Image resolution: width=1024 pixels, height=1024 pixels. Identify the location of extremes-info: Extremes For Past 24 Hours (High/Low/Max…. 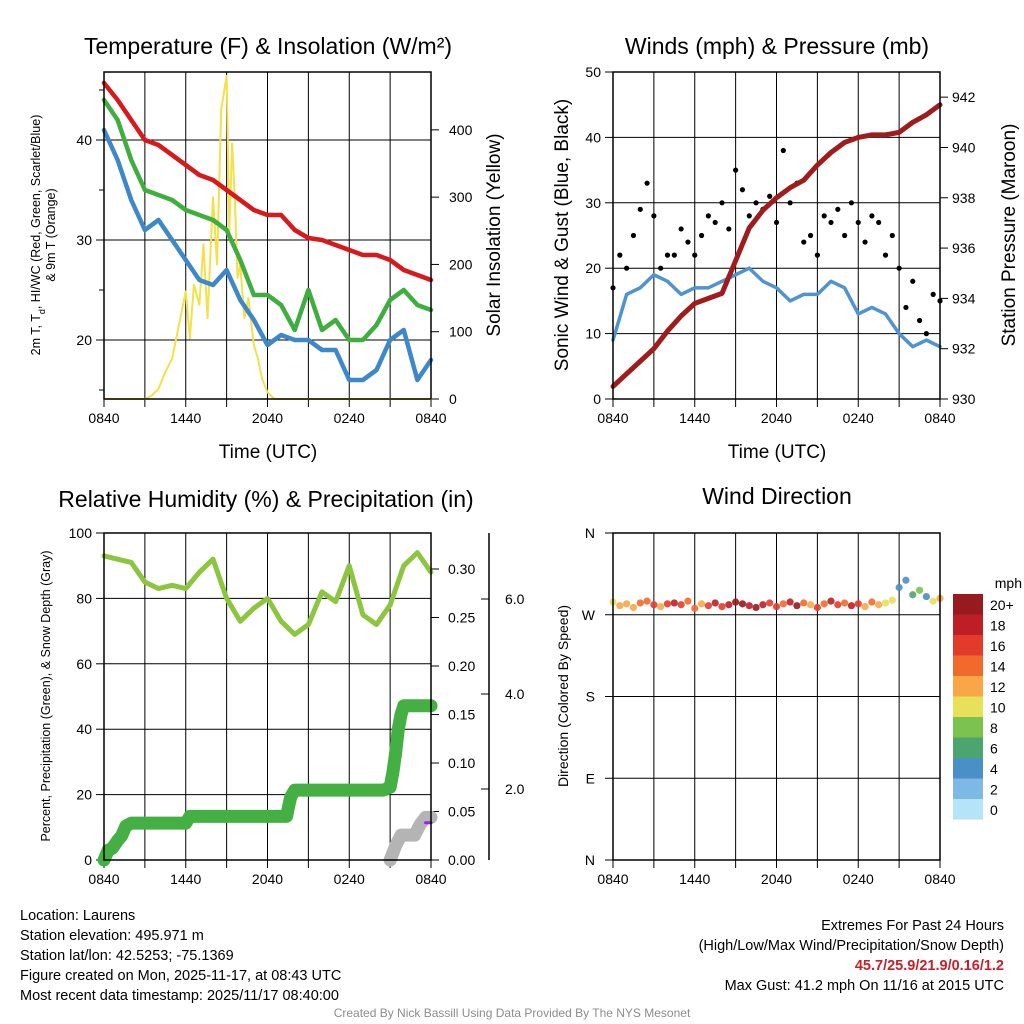
(851, 956).